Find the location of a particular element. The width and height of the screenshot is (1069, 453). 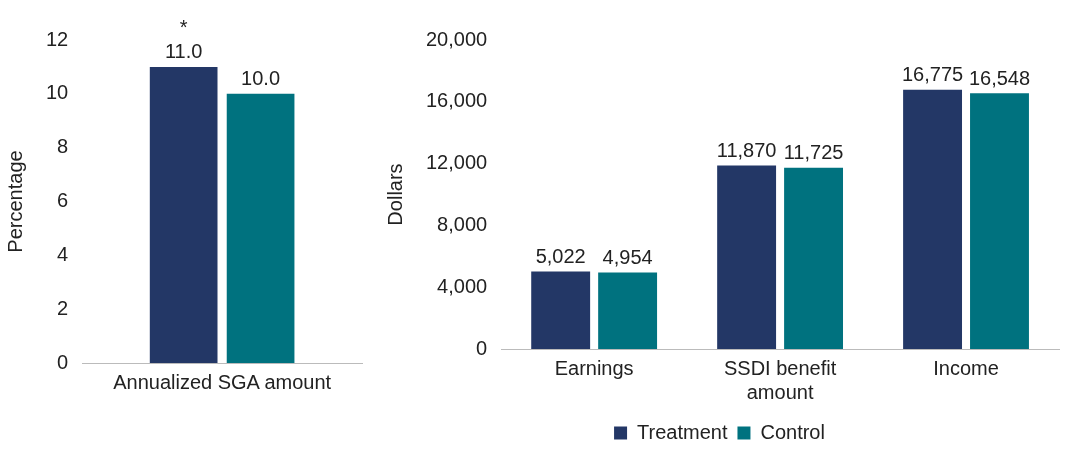

y-tick-label: 4 is located at coordinates (63, 253).